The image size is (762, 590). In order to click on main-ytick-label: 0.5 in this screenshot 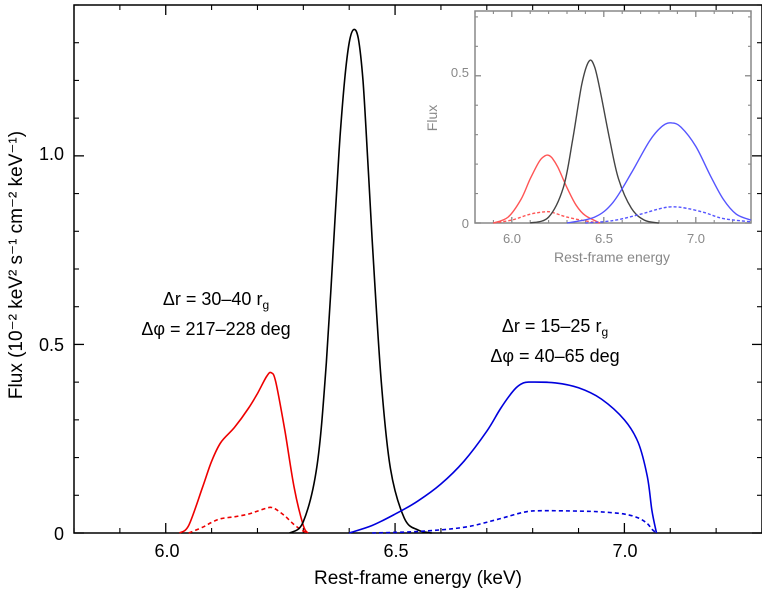, I will do `click(51, 345)`.